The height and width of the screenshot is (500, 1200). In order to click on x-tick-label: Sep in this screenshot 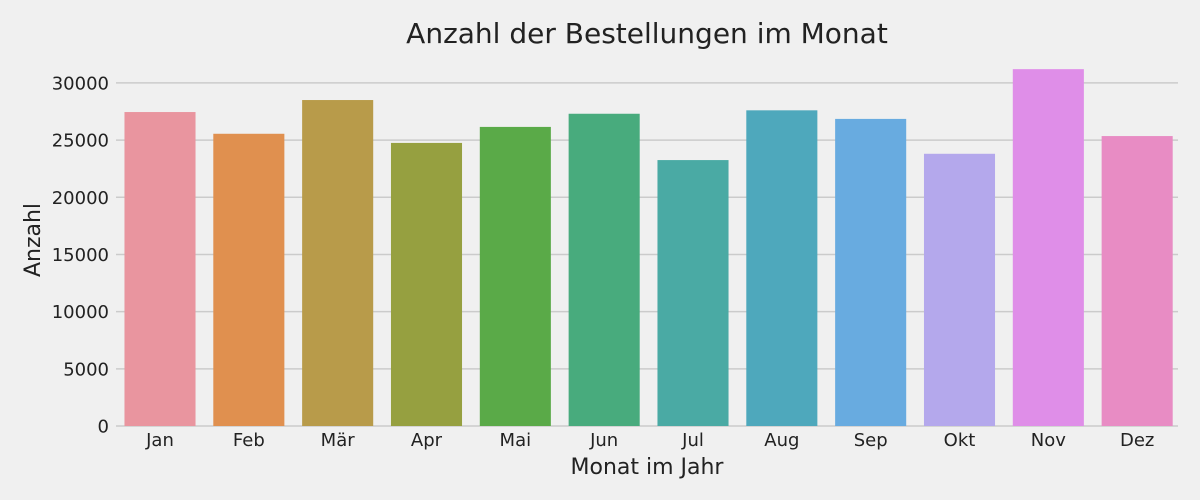, I will do `click(871, 440)`.